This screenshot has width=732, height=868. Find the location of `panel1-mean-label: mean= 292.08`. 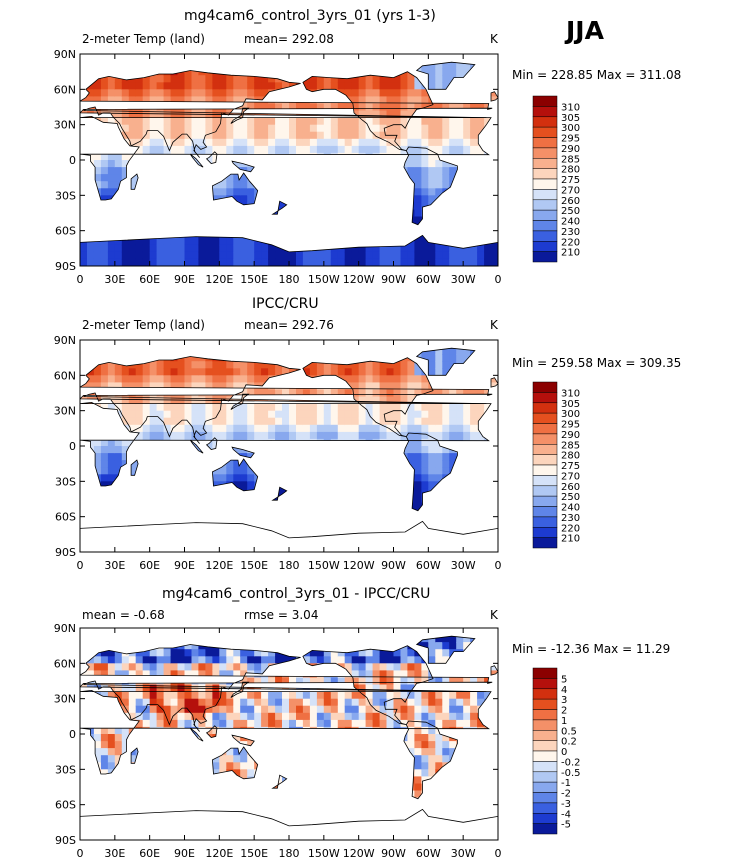

panel1-mean-label: mean= 292.08 is located at coordinates (289, 39).